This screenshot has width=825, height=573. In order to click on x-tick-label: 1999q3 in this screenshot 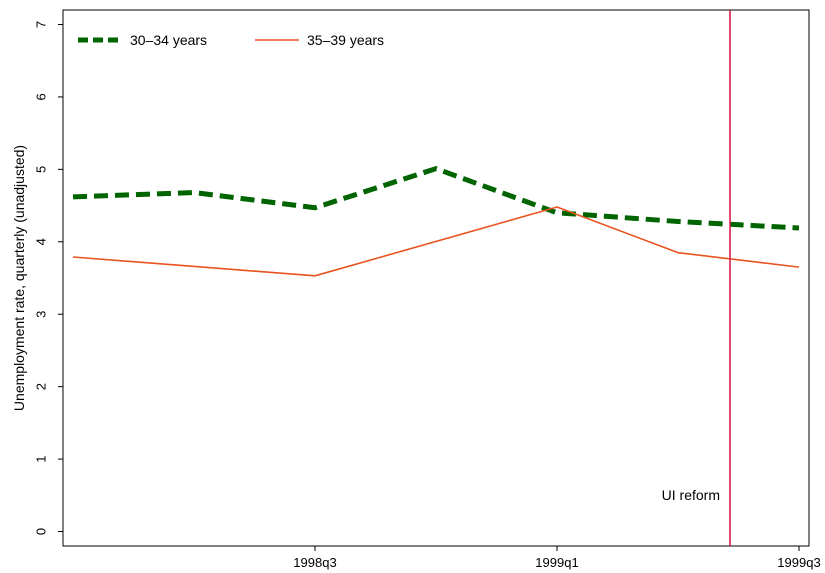, I will do `click(798, 562)`.